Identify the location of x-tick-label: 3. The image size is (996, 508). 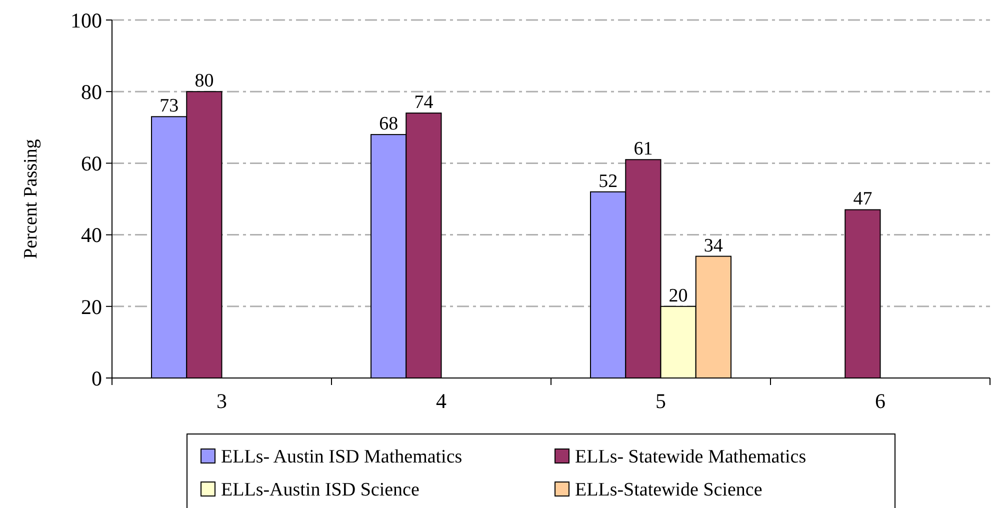
(221, 401).